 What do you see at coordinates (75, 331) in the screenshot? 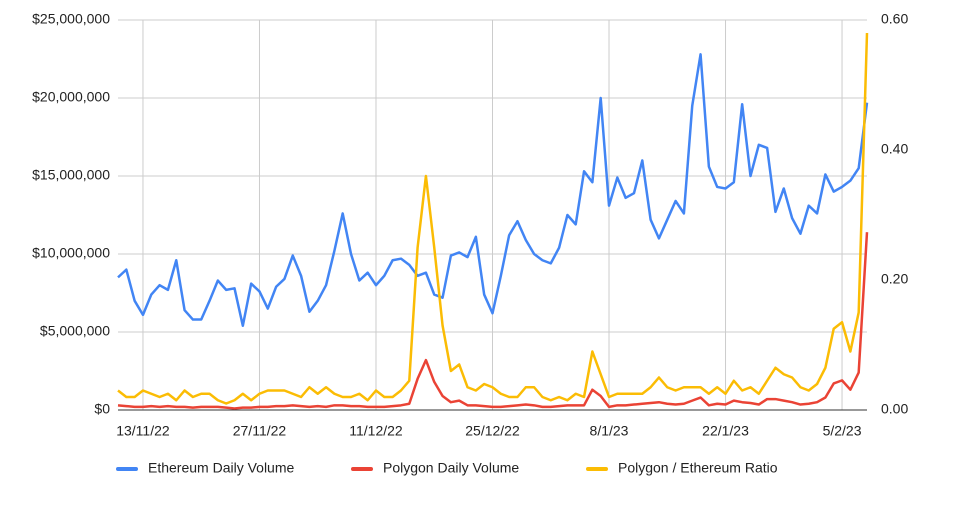
I see `y-tick-label: $5,000,000` at bounding box center [75, 331].